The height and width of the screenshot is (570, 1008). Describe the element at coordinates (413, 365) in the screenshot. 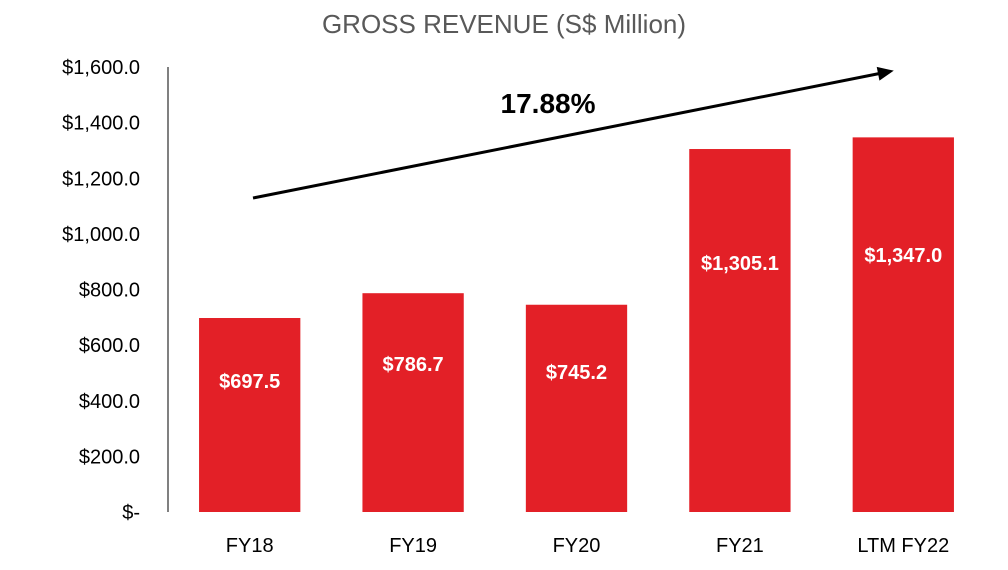

I see `bar-data-label: $786.7` at that location.